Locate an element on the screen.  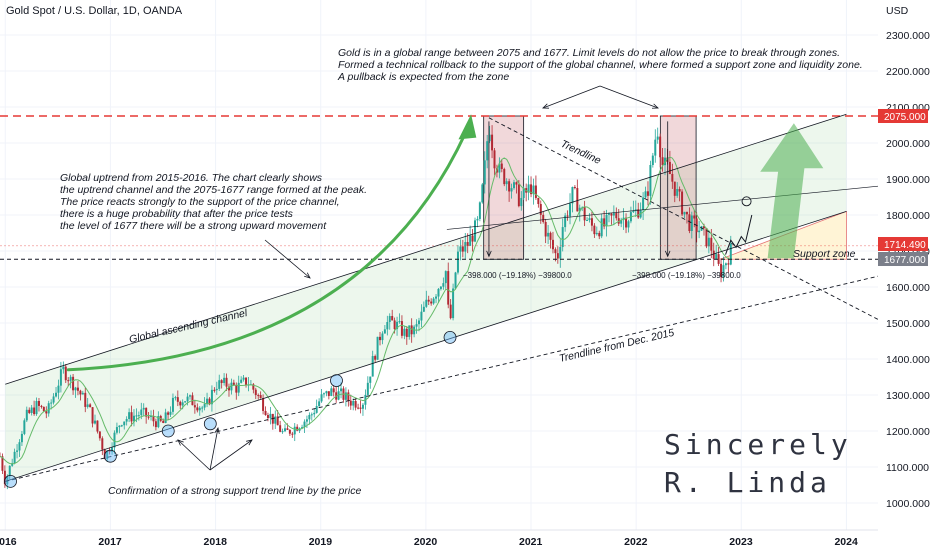
upper-level-tag-text: 2075.000 is located at coordinates (905, 117).